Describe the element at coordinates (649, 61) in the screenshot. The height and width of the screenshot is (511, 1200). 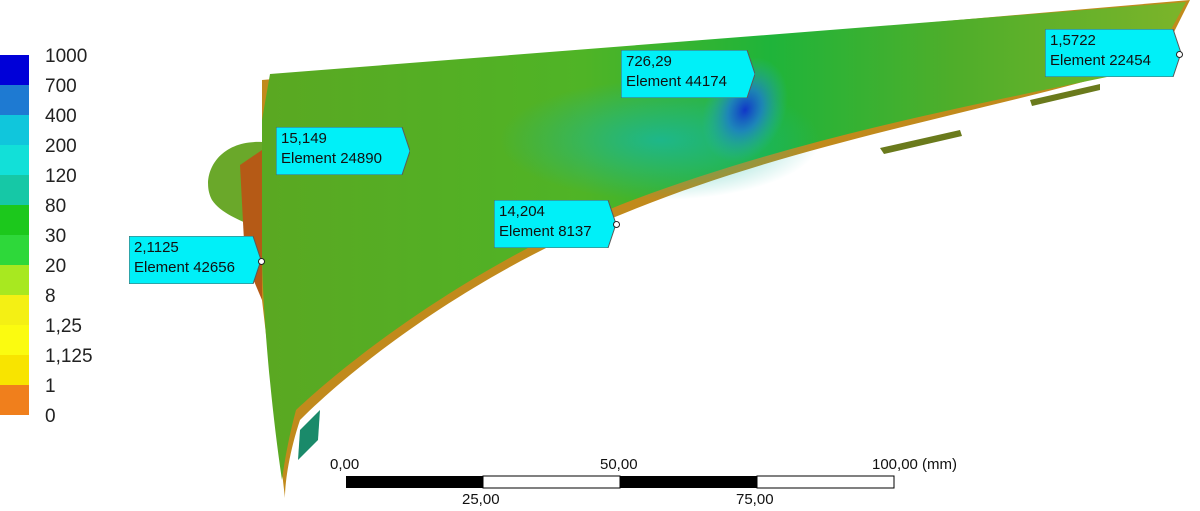
I see `probe-value: 726,29` at that location.